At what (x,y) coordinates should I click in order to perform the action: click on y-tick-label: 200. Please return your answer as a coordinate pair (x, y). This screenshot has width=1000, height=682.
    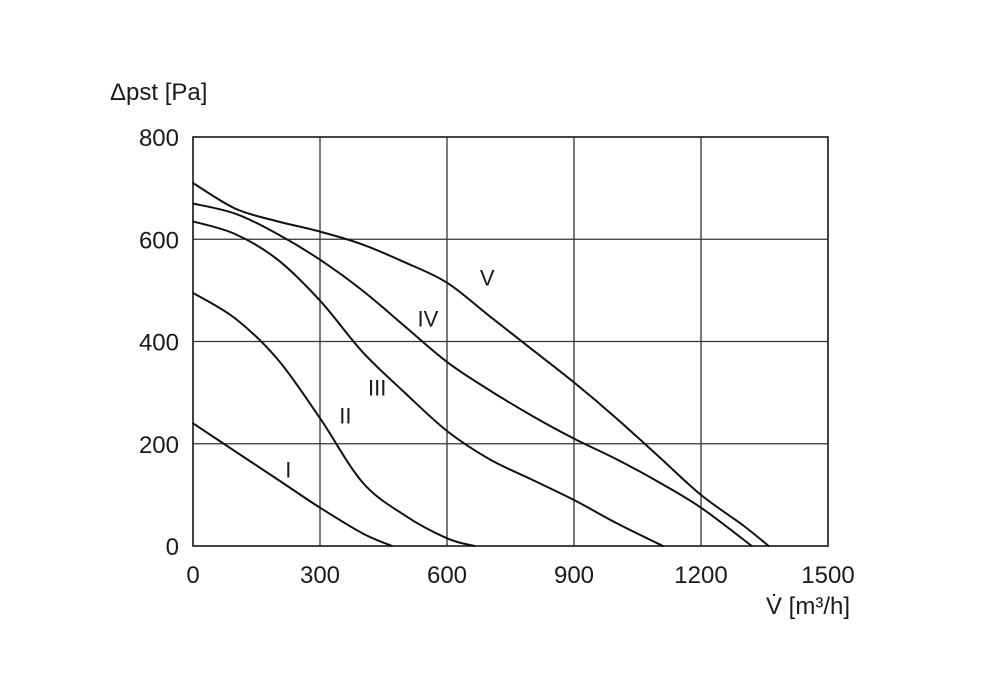
    Looking at the image, I should click on (159, 445).